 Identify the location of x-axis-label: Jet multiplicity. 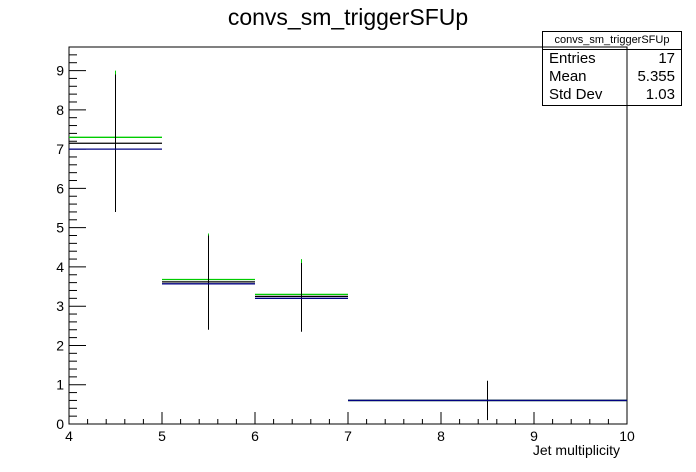
(576, 450).